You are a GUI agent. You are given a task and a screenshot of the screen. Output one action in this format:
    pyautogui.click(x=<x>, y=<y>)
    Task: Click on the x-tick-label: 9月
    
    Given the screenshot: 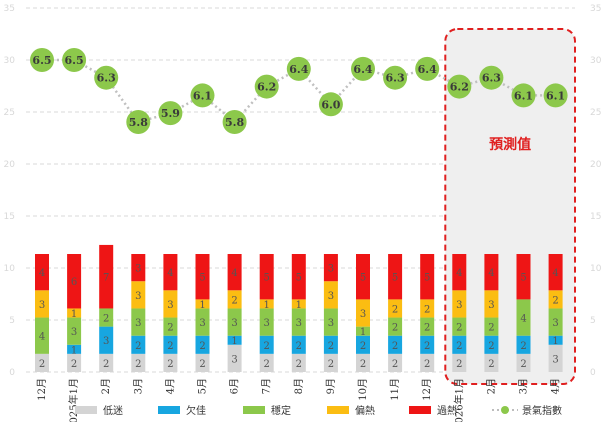 What is the action you would take?
    pyautogui.click(x=331, y=386)
    